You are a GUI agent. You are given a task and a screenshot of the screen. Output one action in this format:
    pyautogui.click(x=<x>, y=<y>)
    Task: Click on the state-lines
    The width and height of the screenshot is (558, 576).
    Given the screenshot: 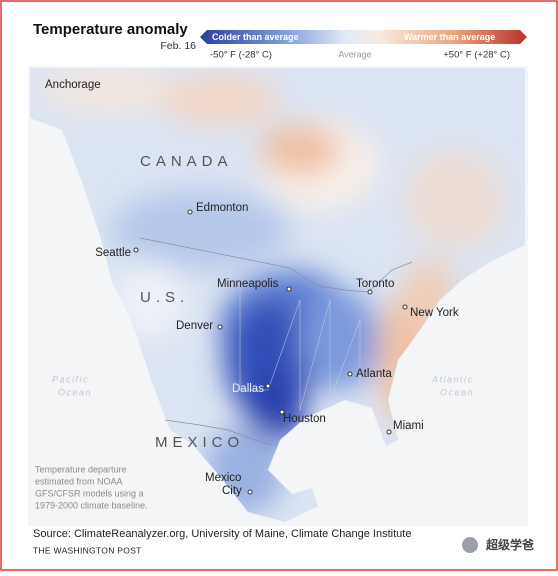 What is the action you would take?
    pyautogui.click(x=300, y=334)
    